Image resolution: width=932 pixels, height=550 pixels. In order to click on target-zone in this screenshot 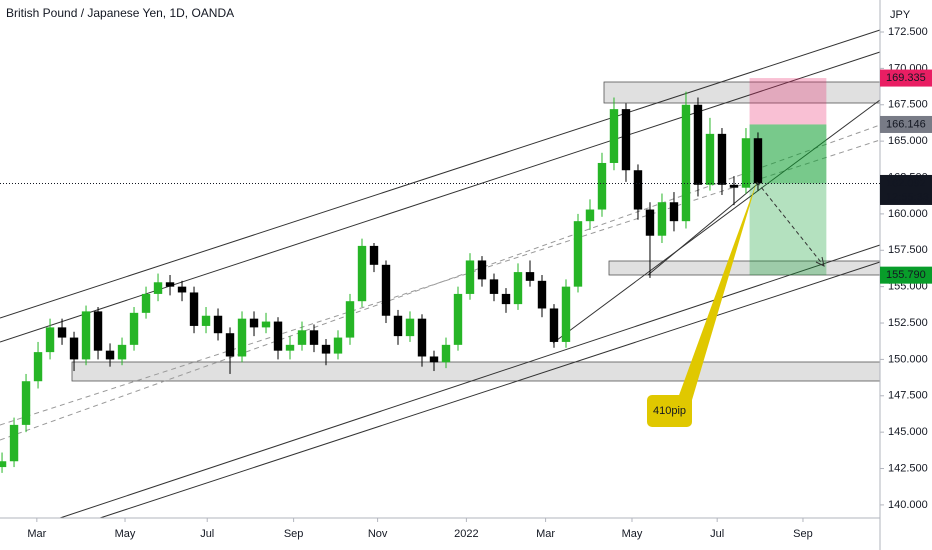, I will do `click(788, 200)`.